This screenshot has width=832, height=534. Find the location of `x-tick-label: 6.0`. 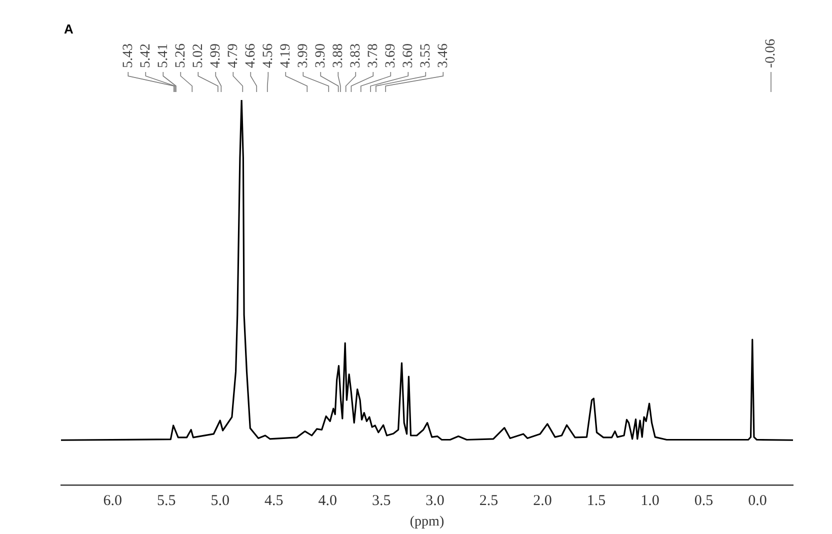

x-tick-label: 6.0 is located at coordinates (112, 501).